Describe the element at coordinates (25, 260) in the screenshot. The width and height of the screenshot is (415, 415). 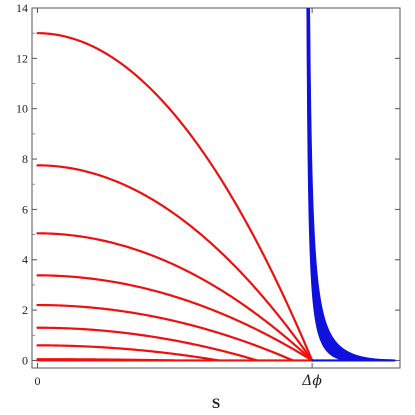
I see `y-tick-label: 4` at that location.